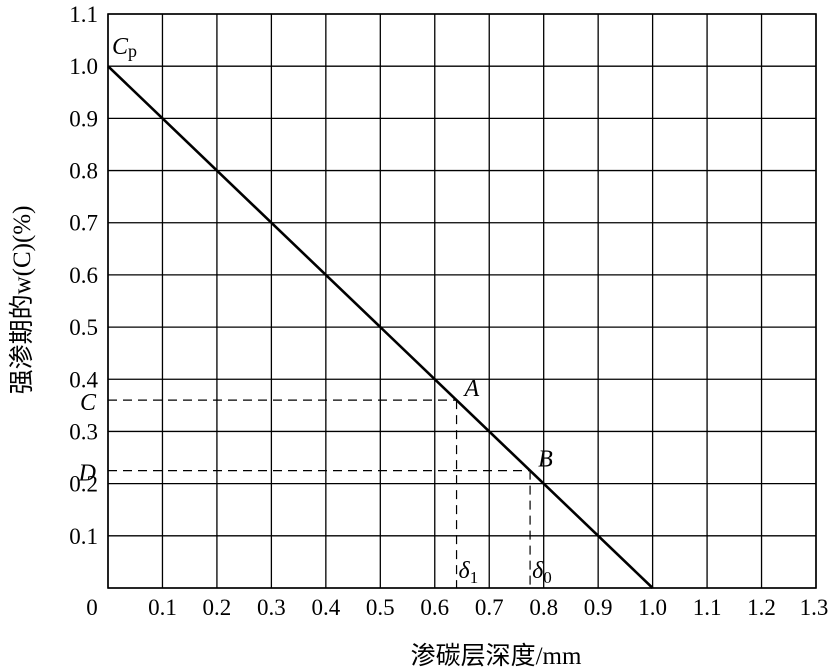 The width and height of the screenshot is (835, 671). Describe the element at coordinates (469, 572) in the screenshot. I see `x-marker-label: δ1` at that location.